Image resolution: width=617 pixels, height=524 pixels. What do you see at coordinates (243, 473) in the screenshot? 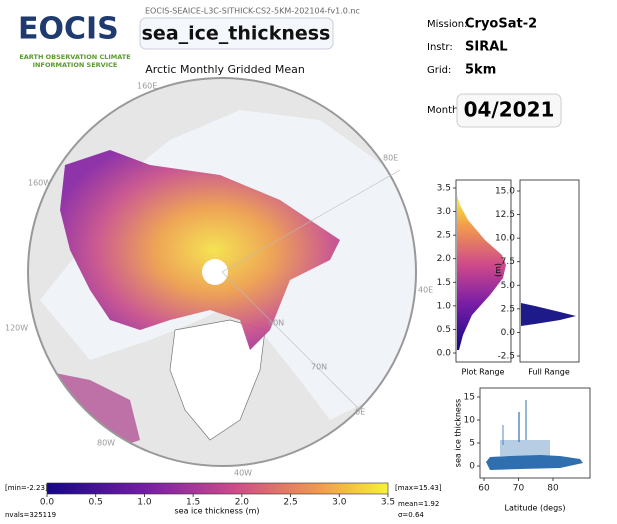
I see `map-label: 40W` at bounding box center [243, 473].